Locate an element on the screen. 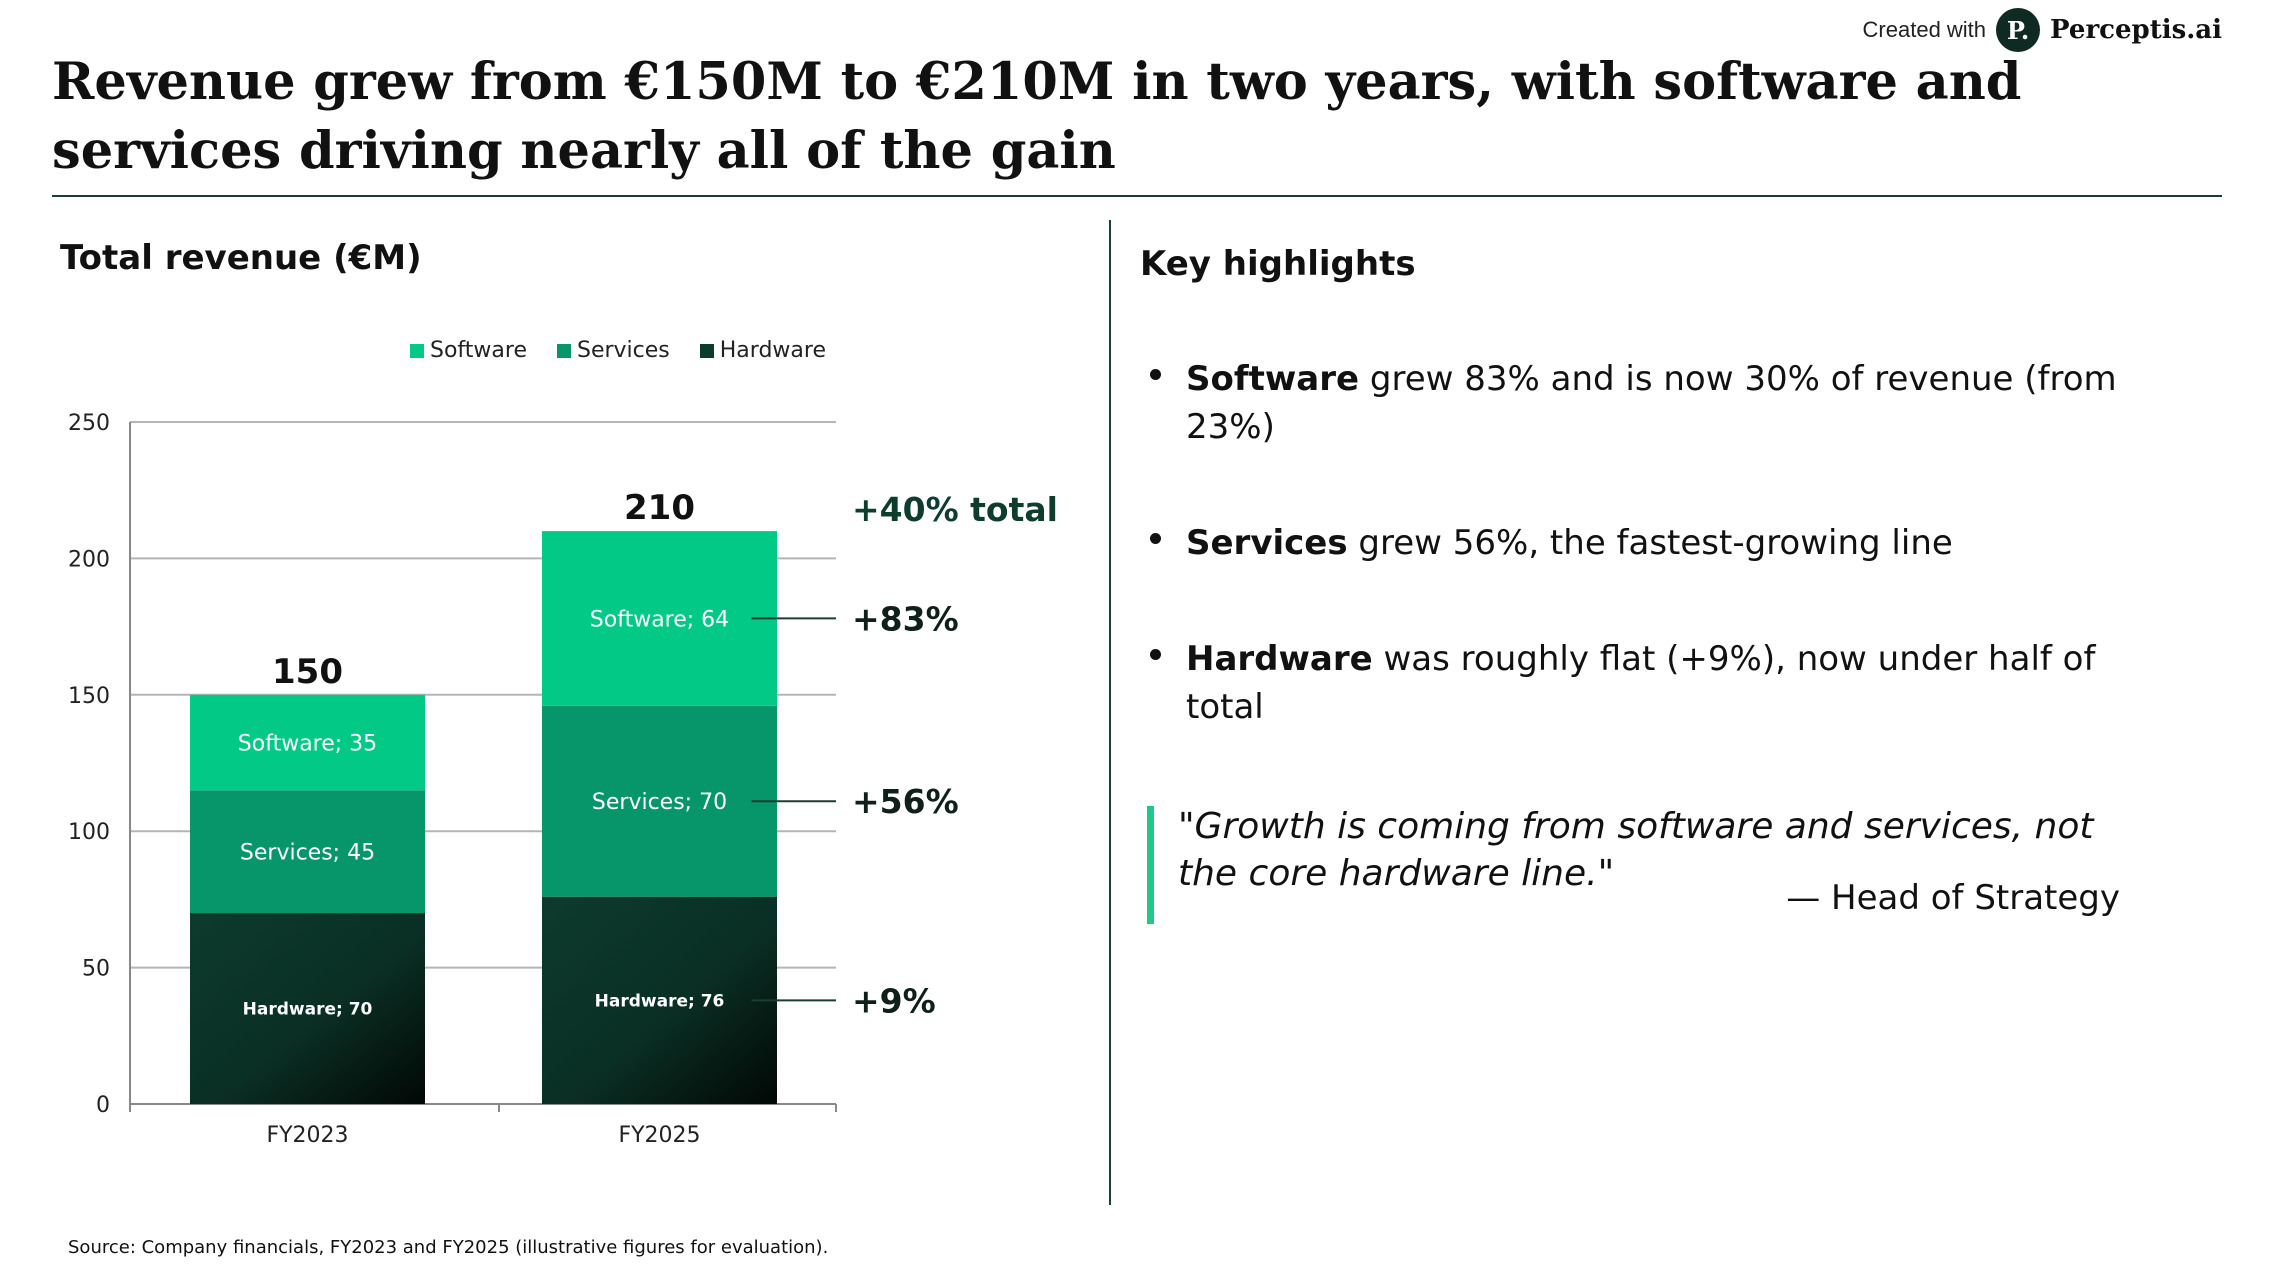 This screenshot has height=1268, width=2272. data-label: Services; 45 is located at coordinates (307, 853).